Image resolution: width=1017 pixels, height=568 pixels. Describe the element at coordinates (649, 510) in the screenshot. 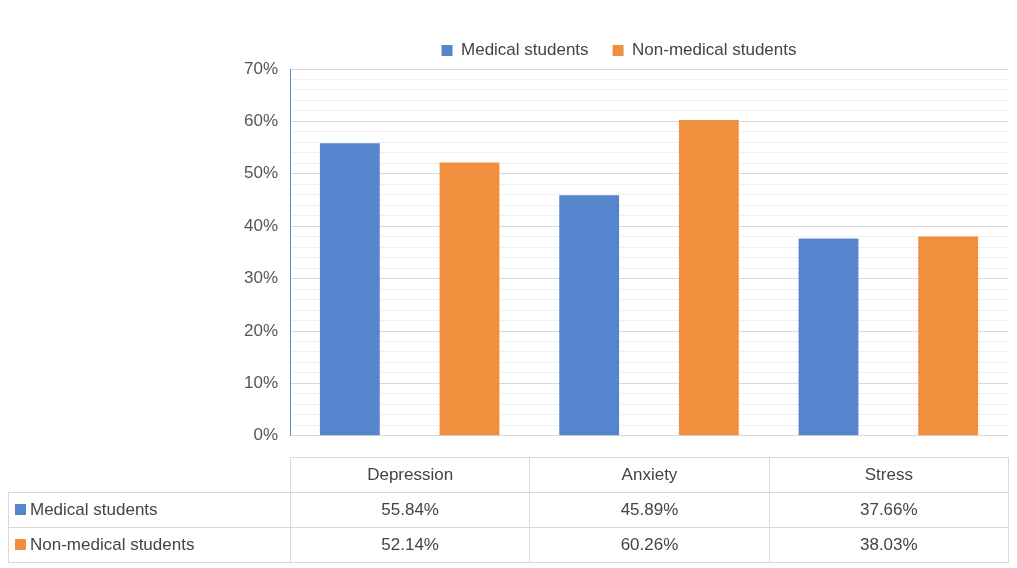

I see `data-label: 45.89%` at that location.